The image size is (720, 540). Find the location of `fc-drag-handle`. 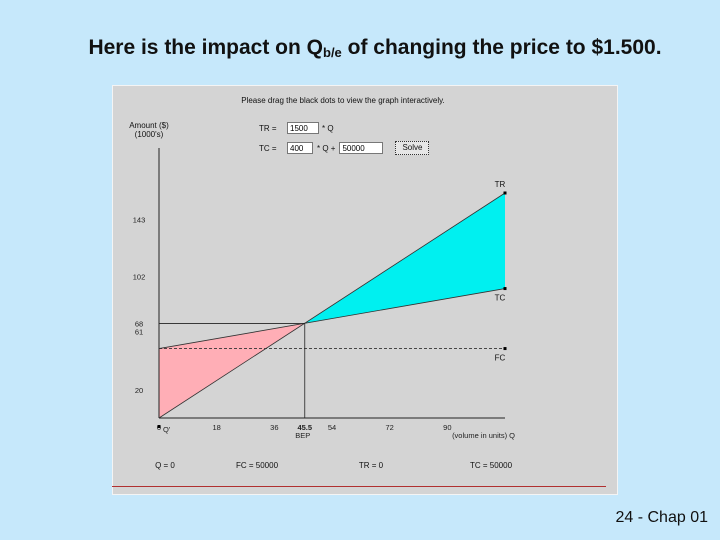

fc-drag-handle is located at coordinates (505, 349).